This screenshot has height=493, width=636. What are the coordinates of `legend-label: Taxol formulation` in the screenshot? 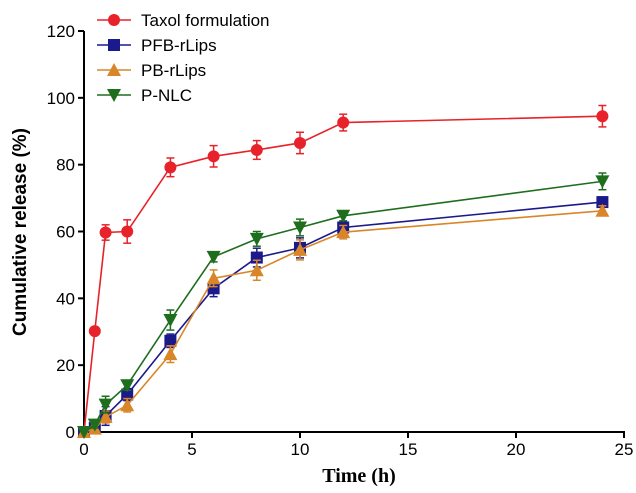 It's located at (205, 20).